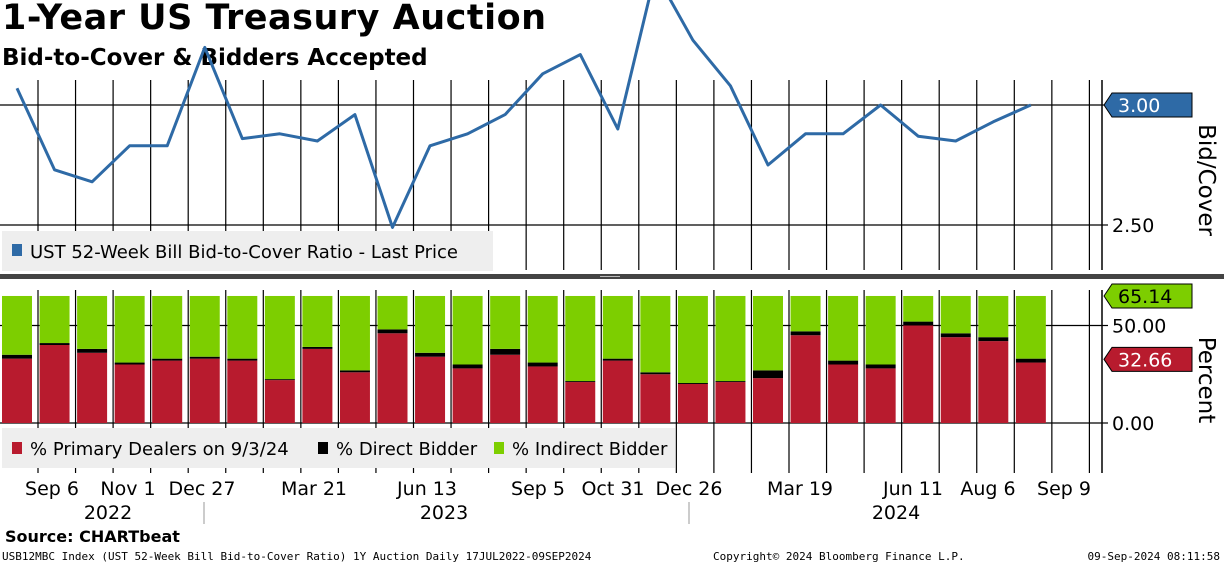  Describe the element at coordinates (896, 513) in the screenshot. I see `x-axis-year-label: 2024` at that location.